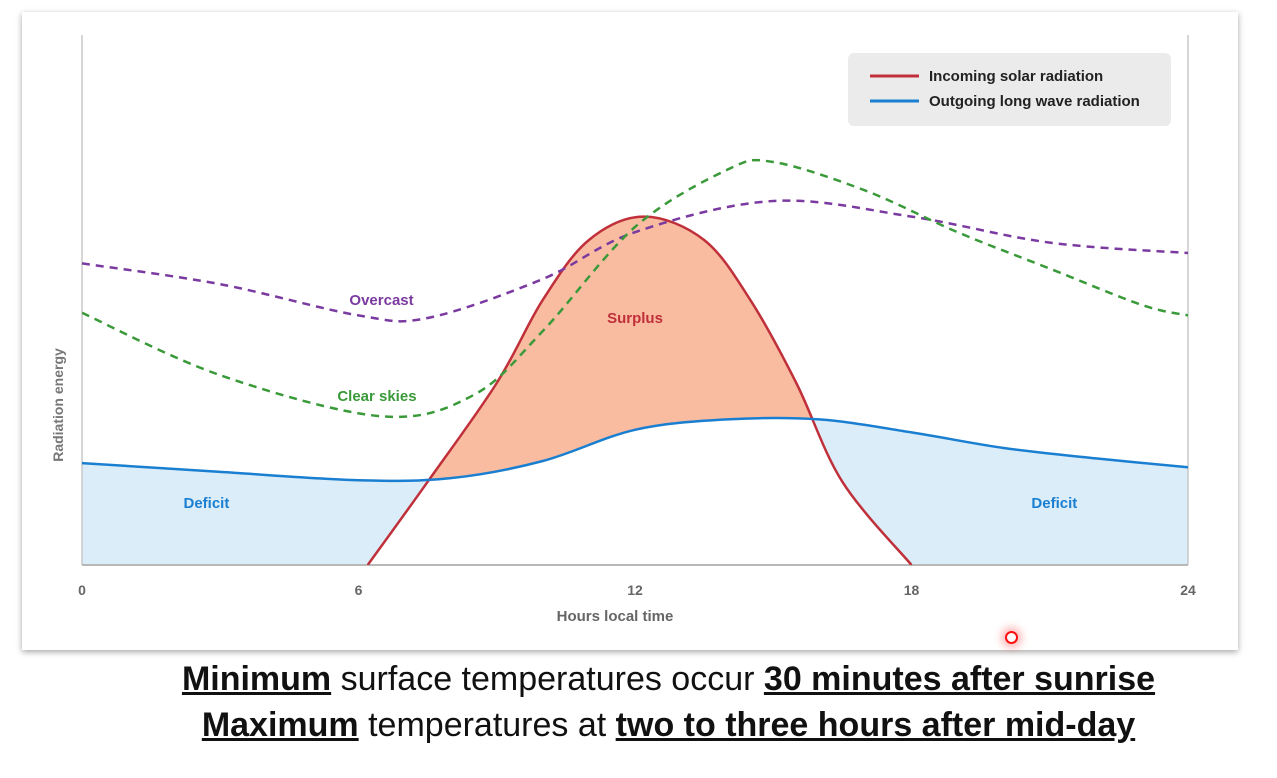  What do you see at coordinates (381, 300) in the screenshot?
I see `annotation-overcast-0: Overcast` at bounding box center [381, 300].